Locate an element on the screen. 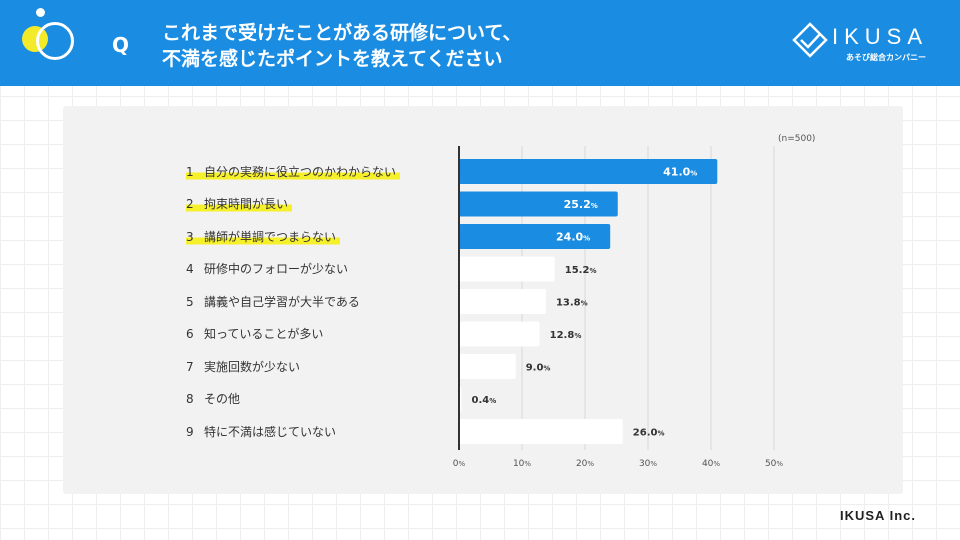 The height and width of the screenshot is (540, 960). x-tick-label: 40% is located at coordinates (711, 464).